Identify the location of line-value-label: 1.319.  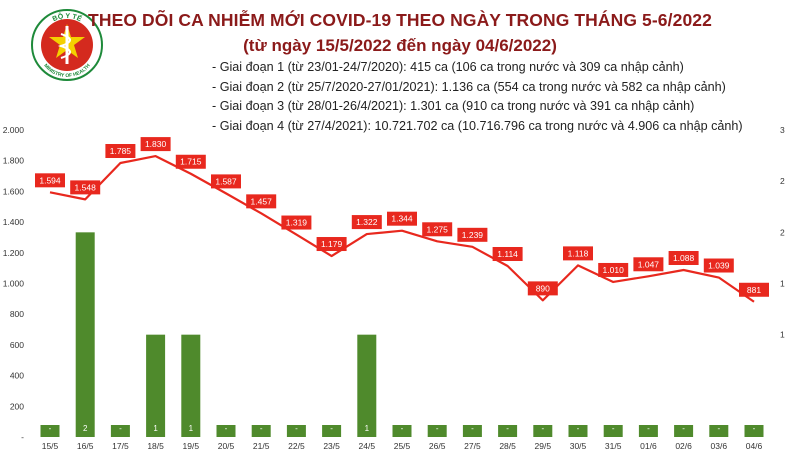
(297, 223).